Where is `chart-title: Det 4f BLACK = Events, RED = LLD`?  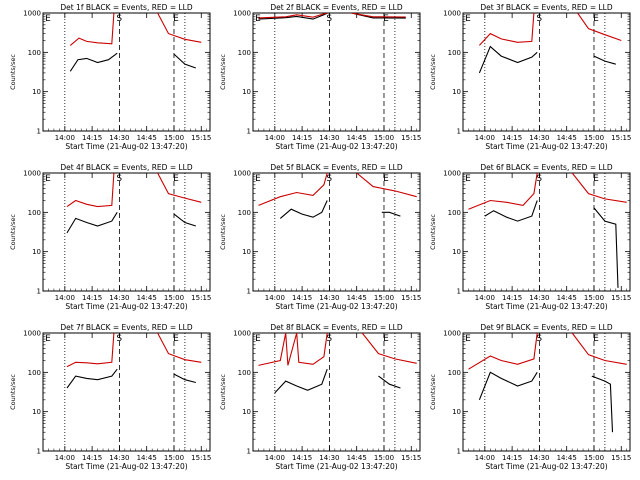 chart-title: Det 4f BLACK = Events, RED = LLD is located at coordinates (126, 167).